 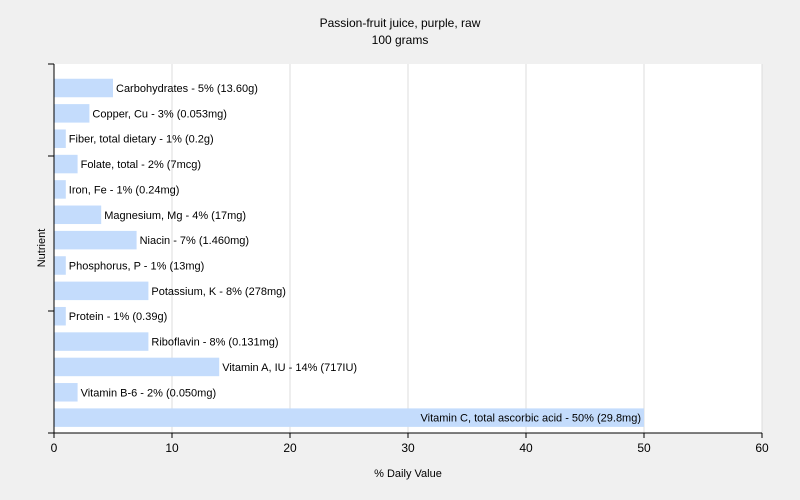 I want to click on x-tick-label: 40, so click(x=526, y=448).